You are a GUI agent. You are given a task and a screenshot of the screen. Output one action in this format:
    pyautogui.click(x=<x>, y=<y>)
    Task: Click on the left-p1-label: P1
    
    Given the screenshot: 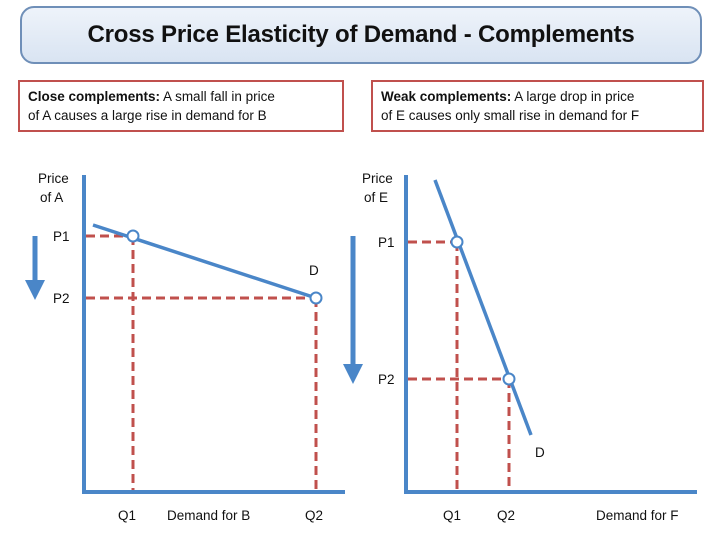 What is the action you would take?
    pyautogui.click(x=61, y=236)
    